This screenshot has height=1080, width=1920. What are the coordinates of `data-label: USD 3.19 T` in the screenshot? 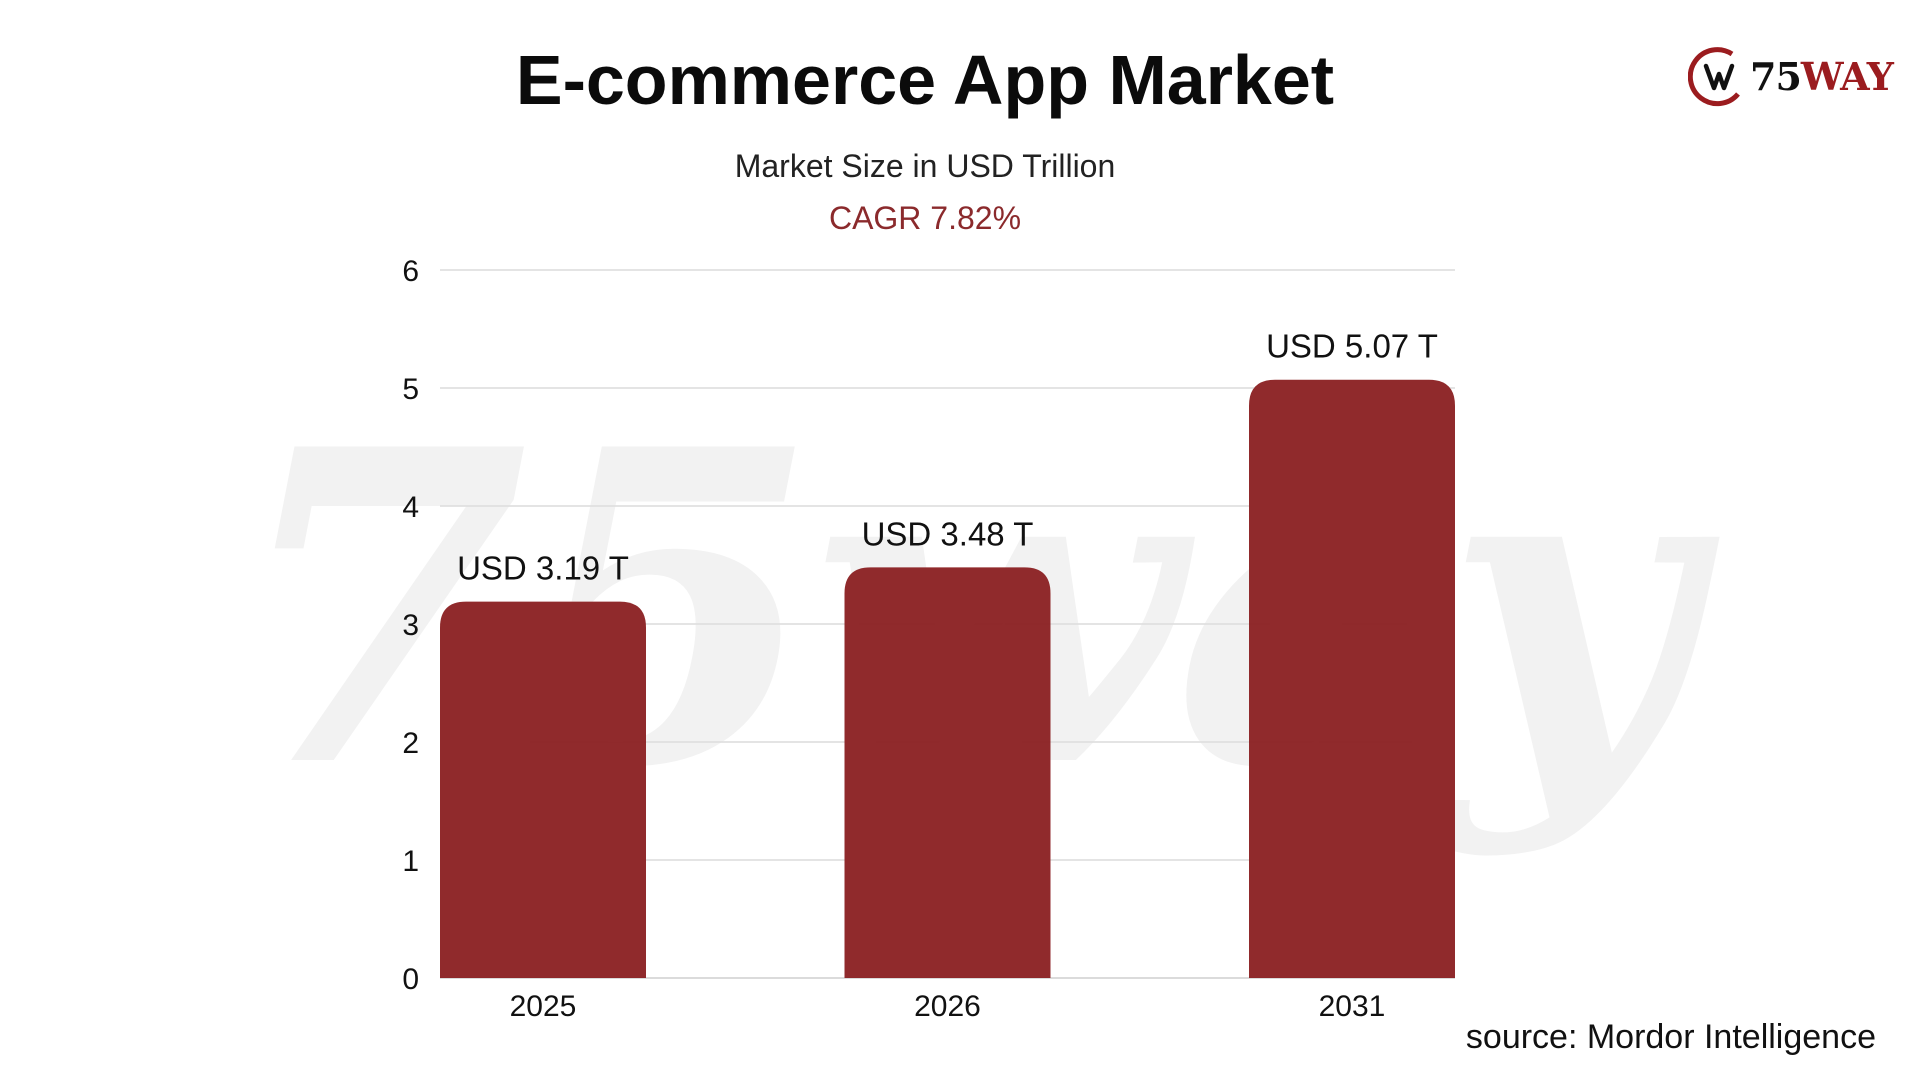 It's located at (543, 568).